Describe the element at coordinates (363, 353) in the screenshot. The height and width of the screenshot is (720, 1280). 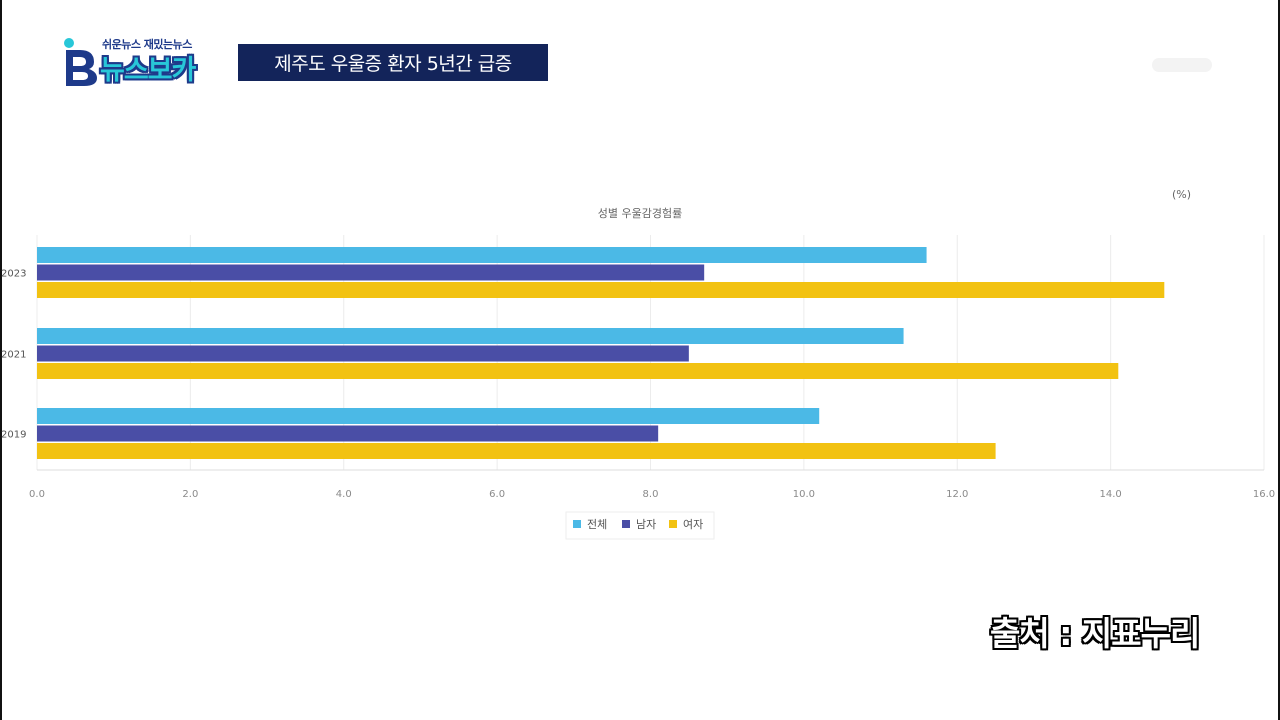
I see `bar-남자-2021` at that location.